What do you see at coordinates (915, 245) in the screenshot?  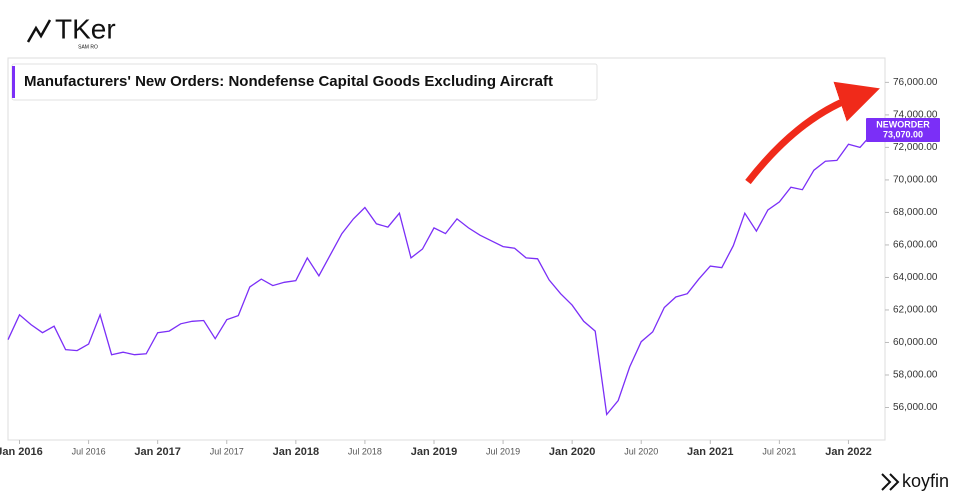 I see `y-tick-label: 66,000.00` at bounding box center [915, 245].